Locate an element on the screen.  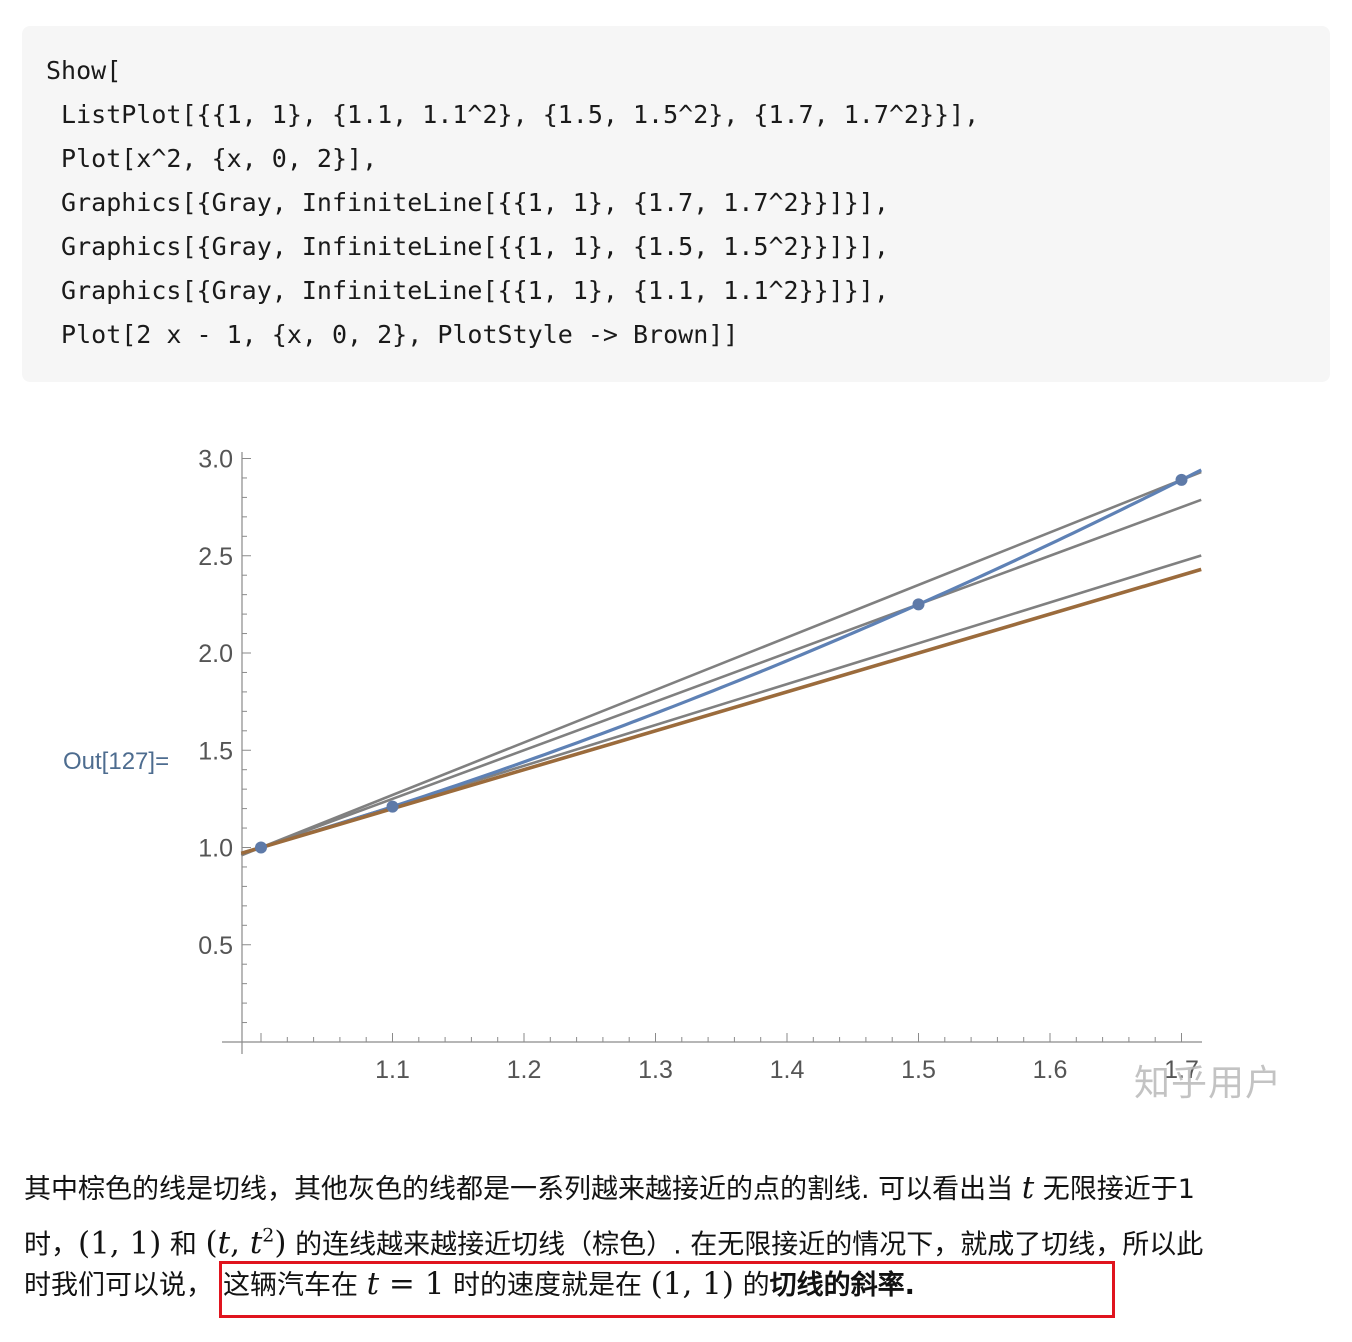
text-span: 和 is located at coordinates (183, 1245).